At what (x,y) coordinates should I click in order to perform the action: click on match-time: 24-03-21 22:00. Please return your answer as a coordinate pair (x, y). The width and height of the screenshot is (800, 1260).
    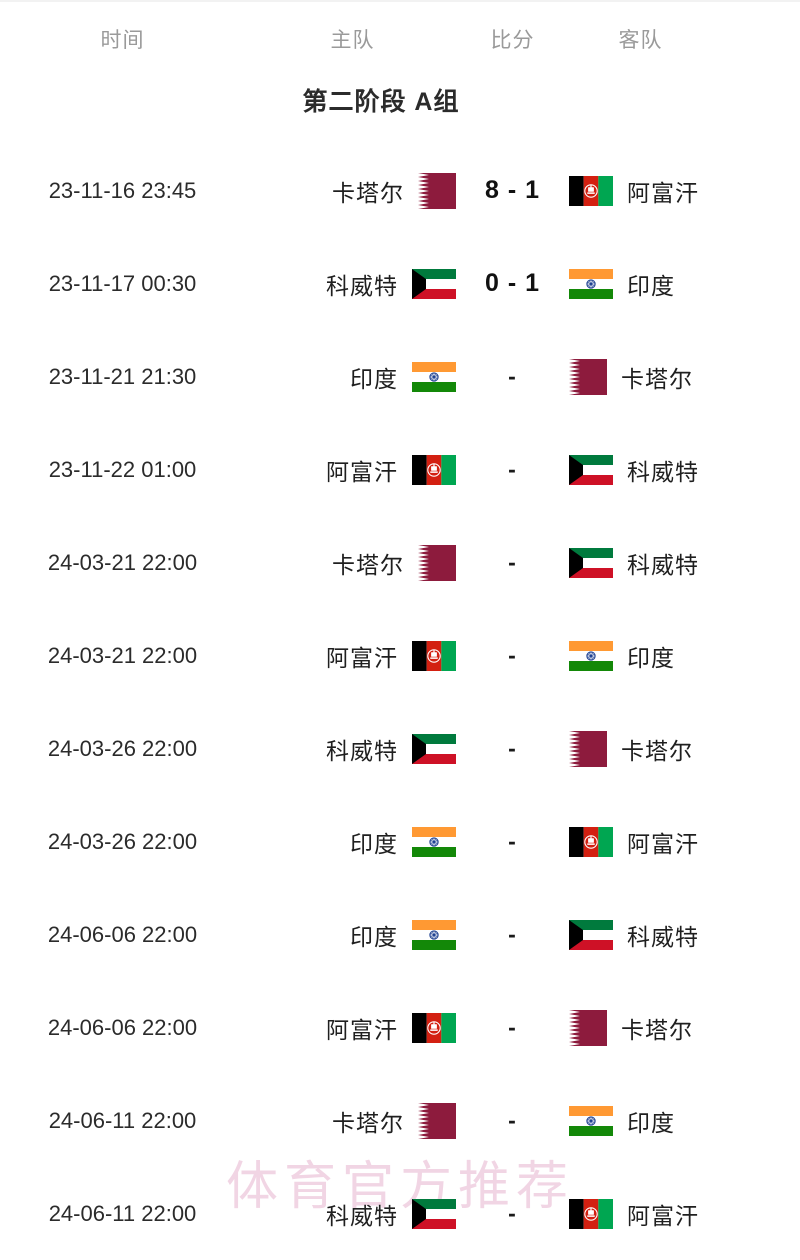
    Looking at the image, I should click on (122, 655).